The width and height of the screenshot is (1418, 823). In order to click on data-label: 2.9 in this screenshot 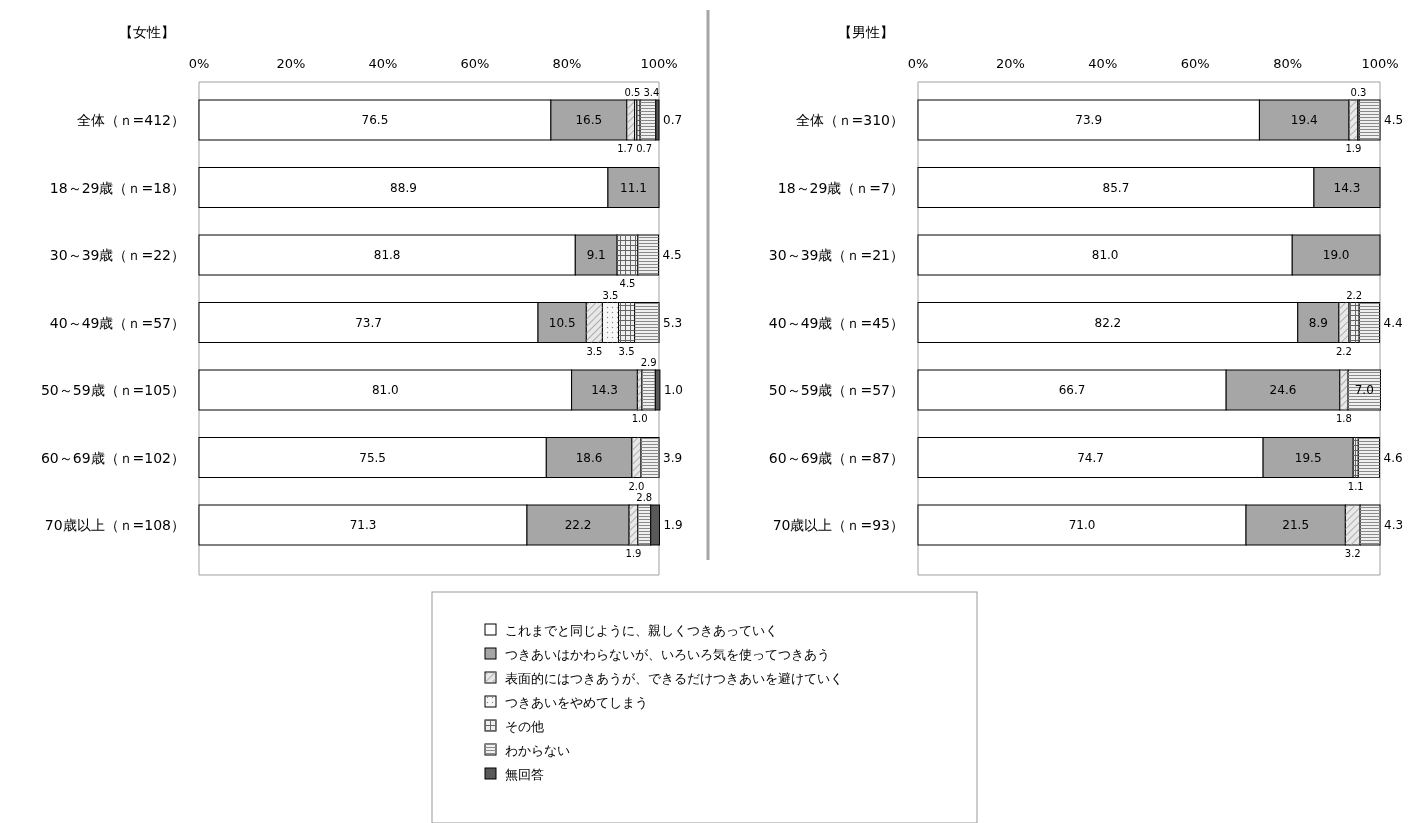, I will do `click(648, 362)`.